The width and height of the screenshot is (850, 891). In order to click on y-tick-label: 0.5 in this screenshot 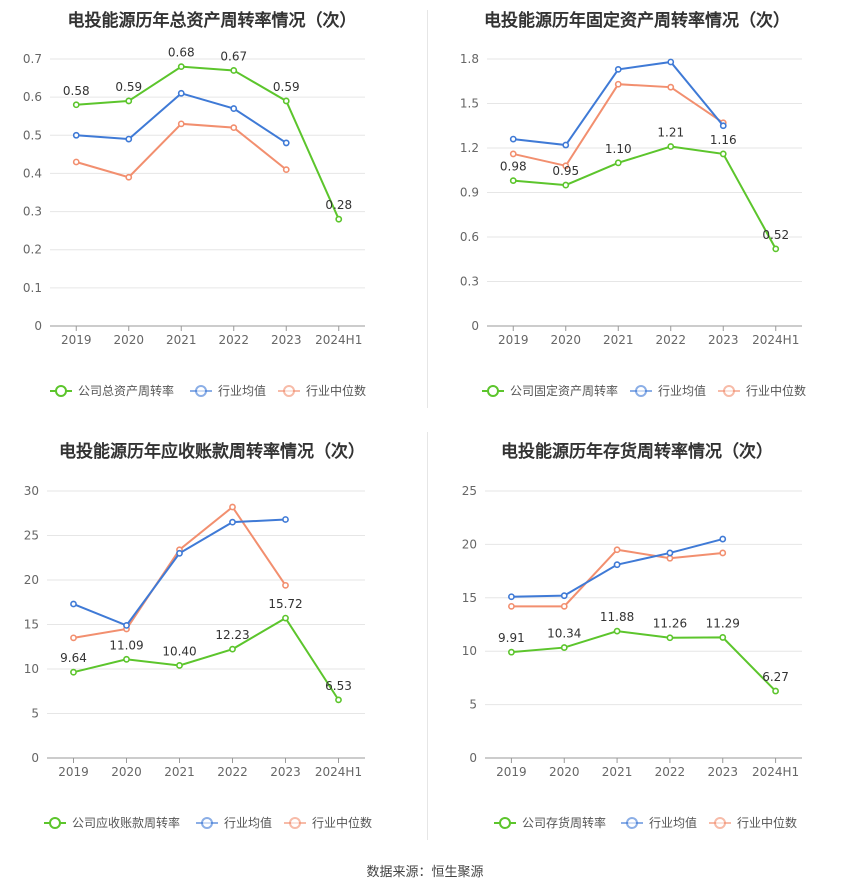, I will do `click(32, 135)`.